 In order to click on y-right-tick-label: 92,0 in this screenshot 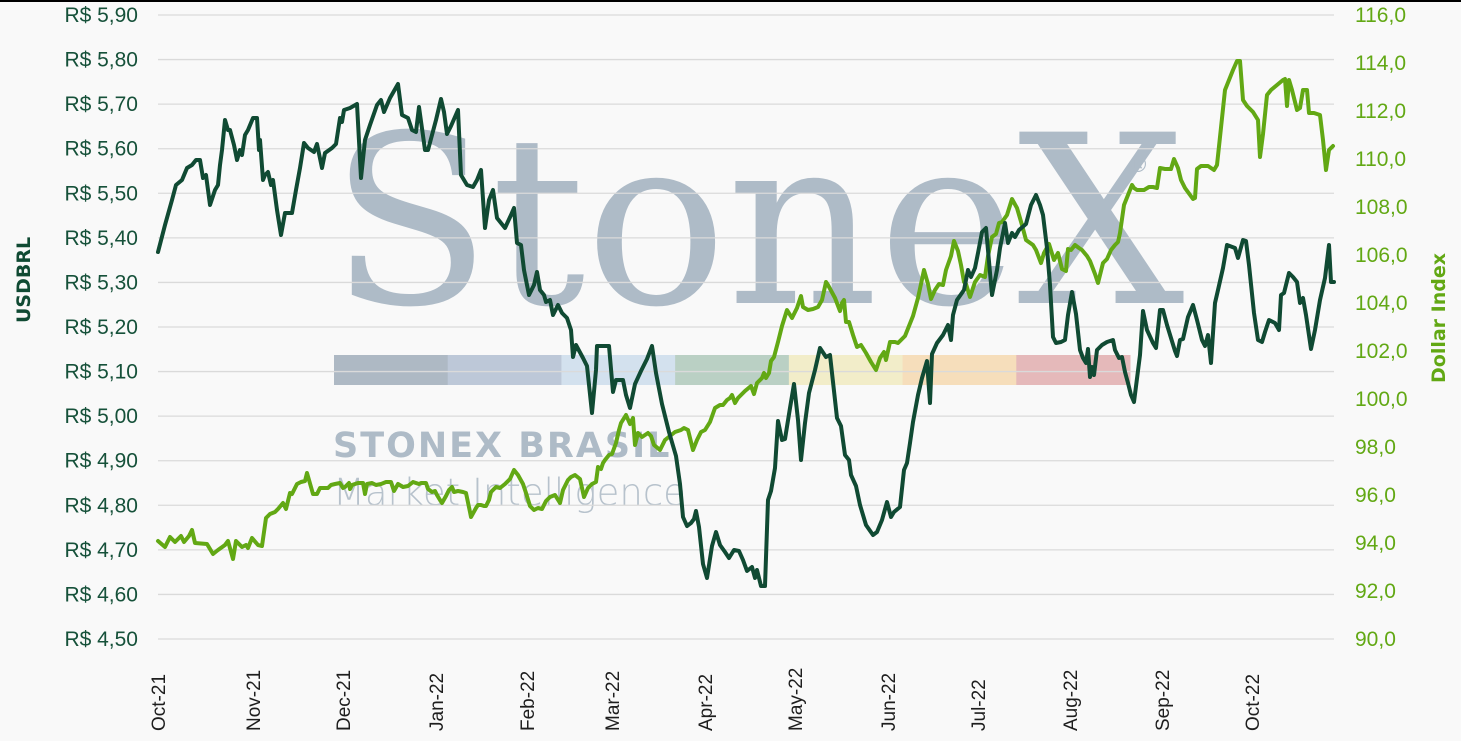, I will do `click(1375, 591)`.